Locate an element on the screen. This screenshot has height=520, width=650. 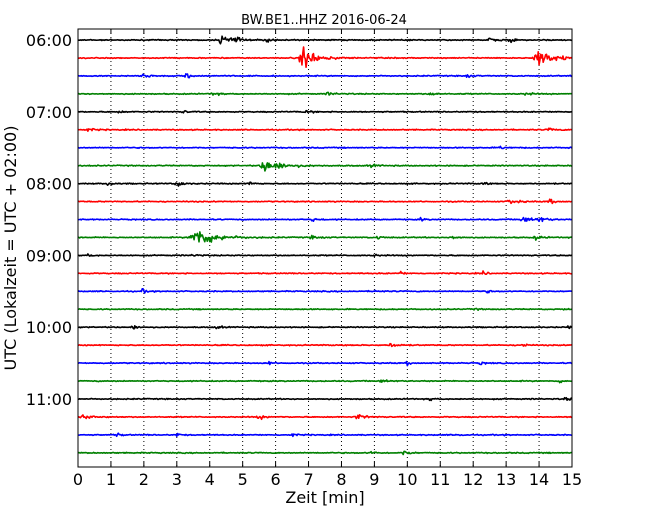
x-tick-label: 4 is located at coordinates (210, 479).